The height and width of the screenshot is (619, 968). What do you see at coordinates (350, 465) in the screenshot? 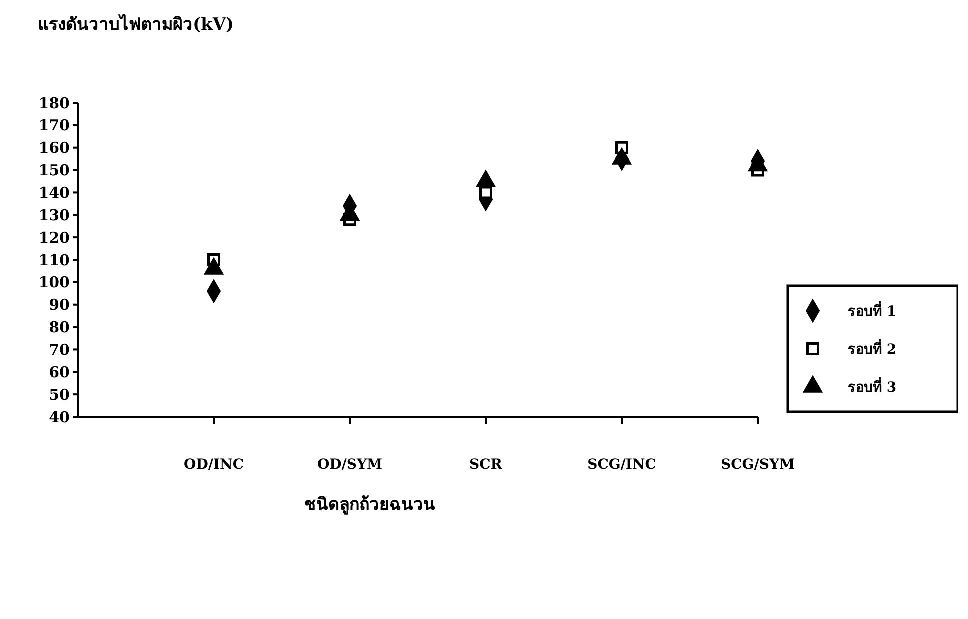
I see `x-tick-label: OD/SYM` at bounding box center [350, 465].